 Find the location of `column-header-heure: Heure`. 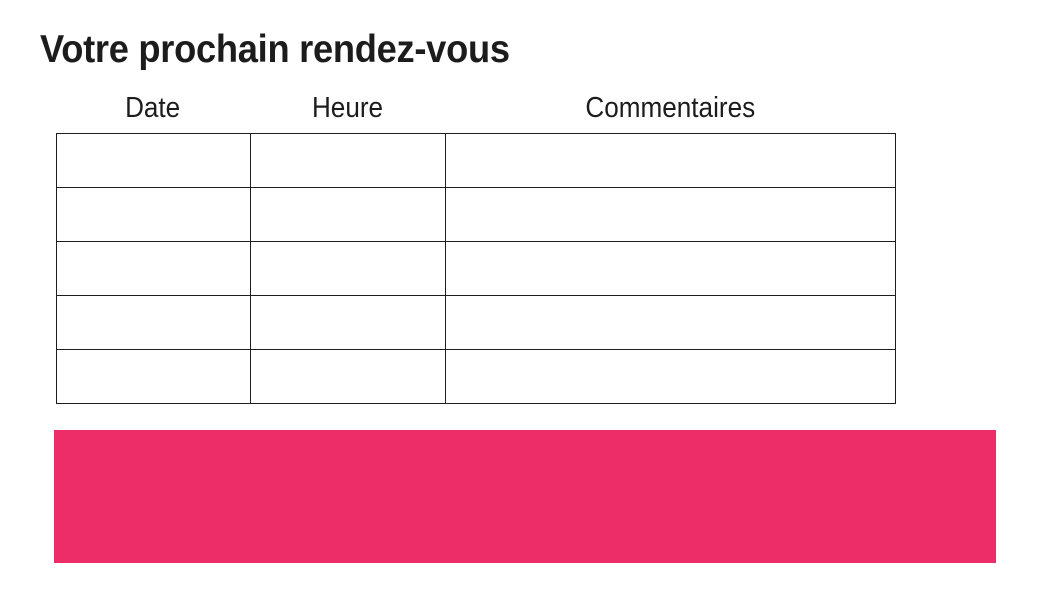

column-header-heure: Heure is located at coordinates (347, 108).